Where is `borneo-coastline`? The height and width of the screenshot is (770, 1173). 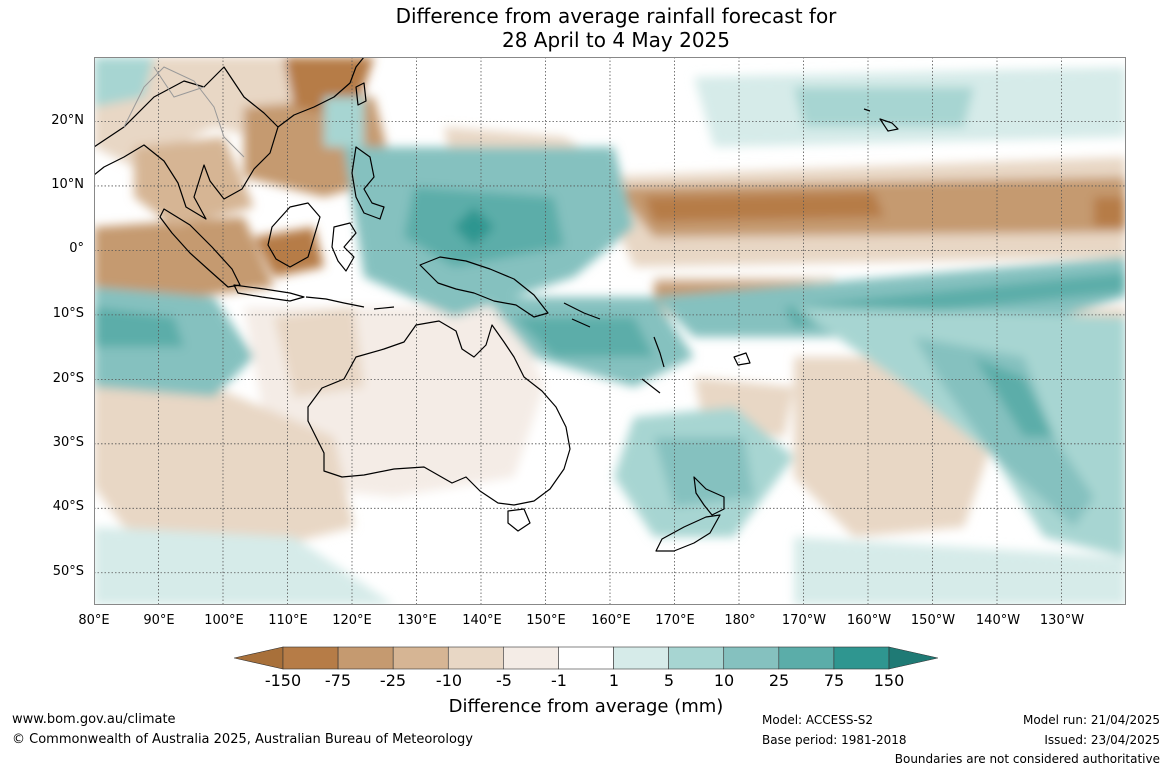 borneo-coastline is located at coordinates (294, 235).